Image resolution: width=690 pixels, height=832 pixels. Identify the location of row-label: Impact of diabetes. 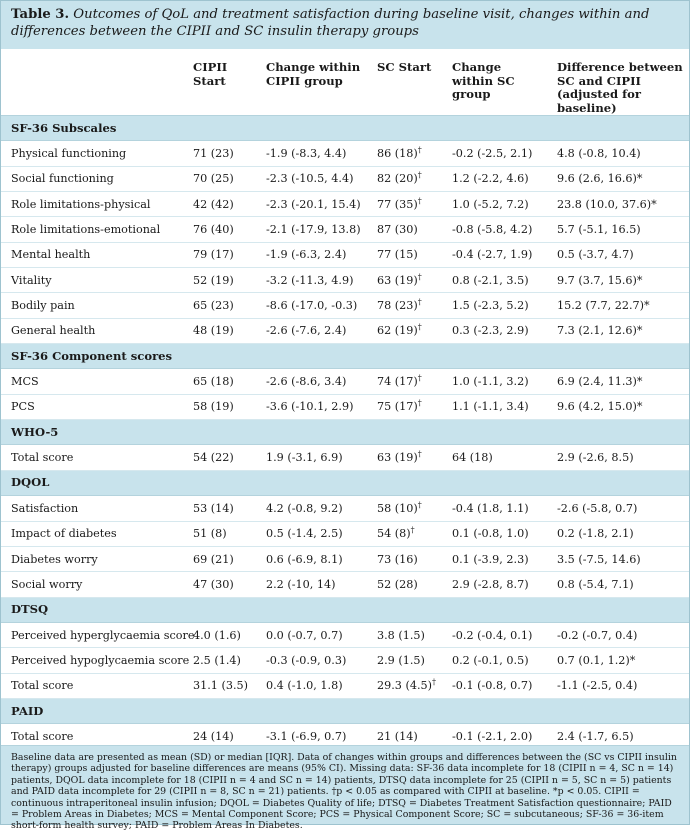
(94, 534).